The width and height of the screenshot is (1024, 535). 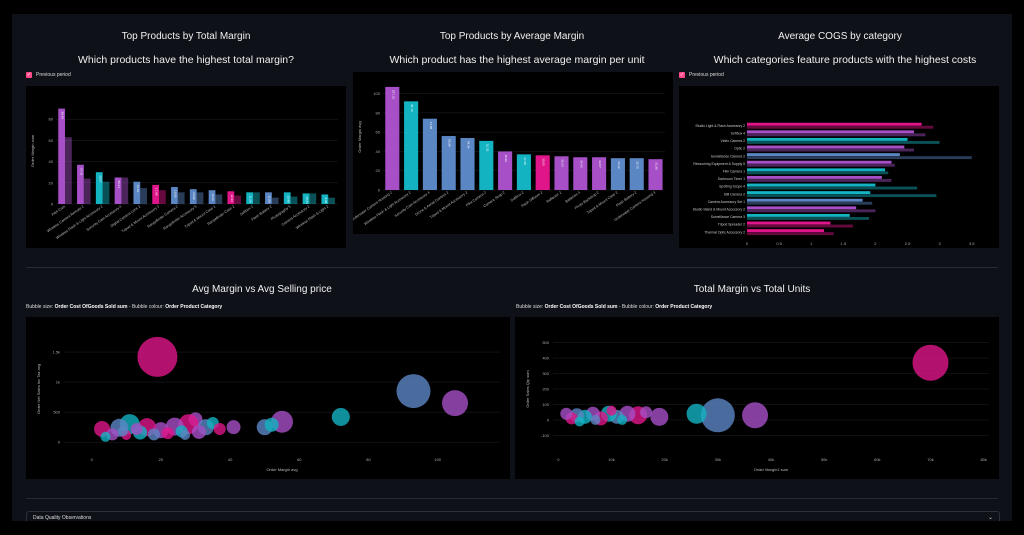 What do you see at coordinates (431, 126) in the screenshot?
I see `bar-data-label: 73.58` at bounding box center [431, 126].